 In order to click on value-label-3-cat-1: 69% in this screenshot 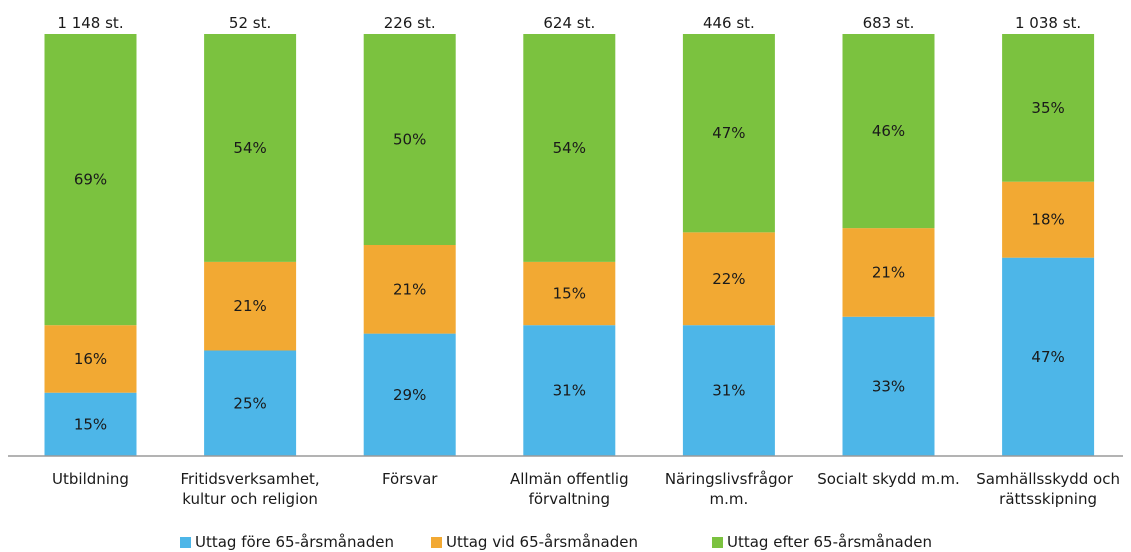, I will do `click(90, 180)`.